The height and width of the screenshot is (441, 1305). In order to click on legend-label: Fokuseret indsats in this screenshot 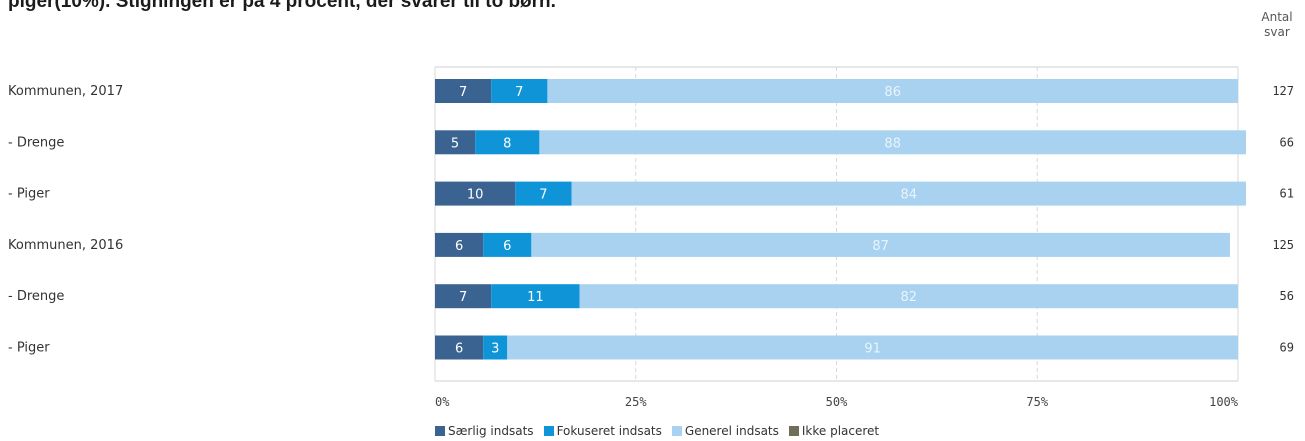, I will do `click(609, 431)`.